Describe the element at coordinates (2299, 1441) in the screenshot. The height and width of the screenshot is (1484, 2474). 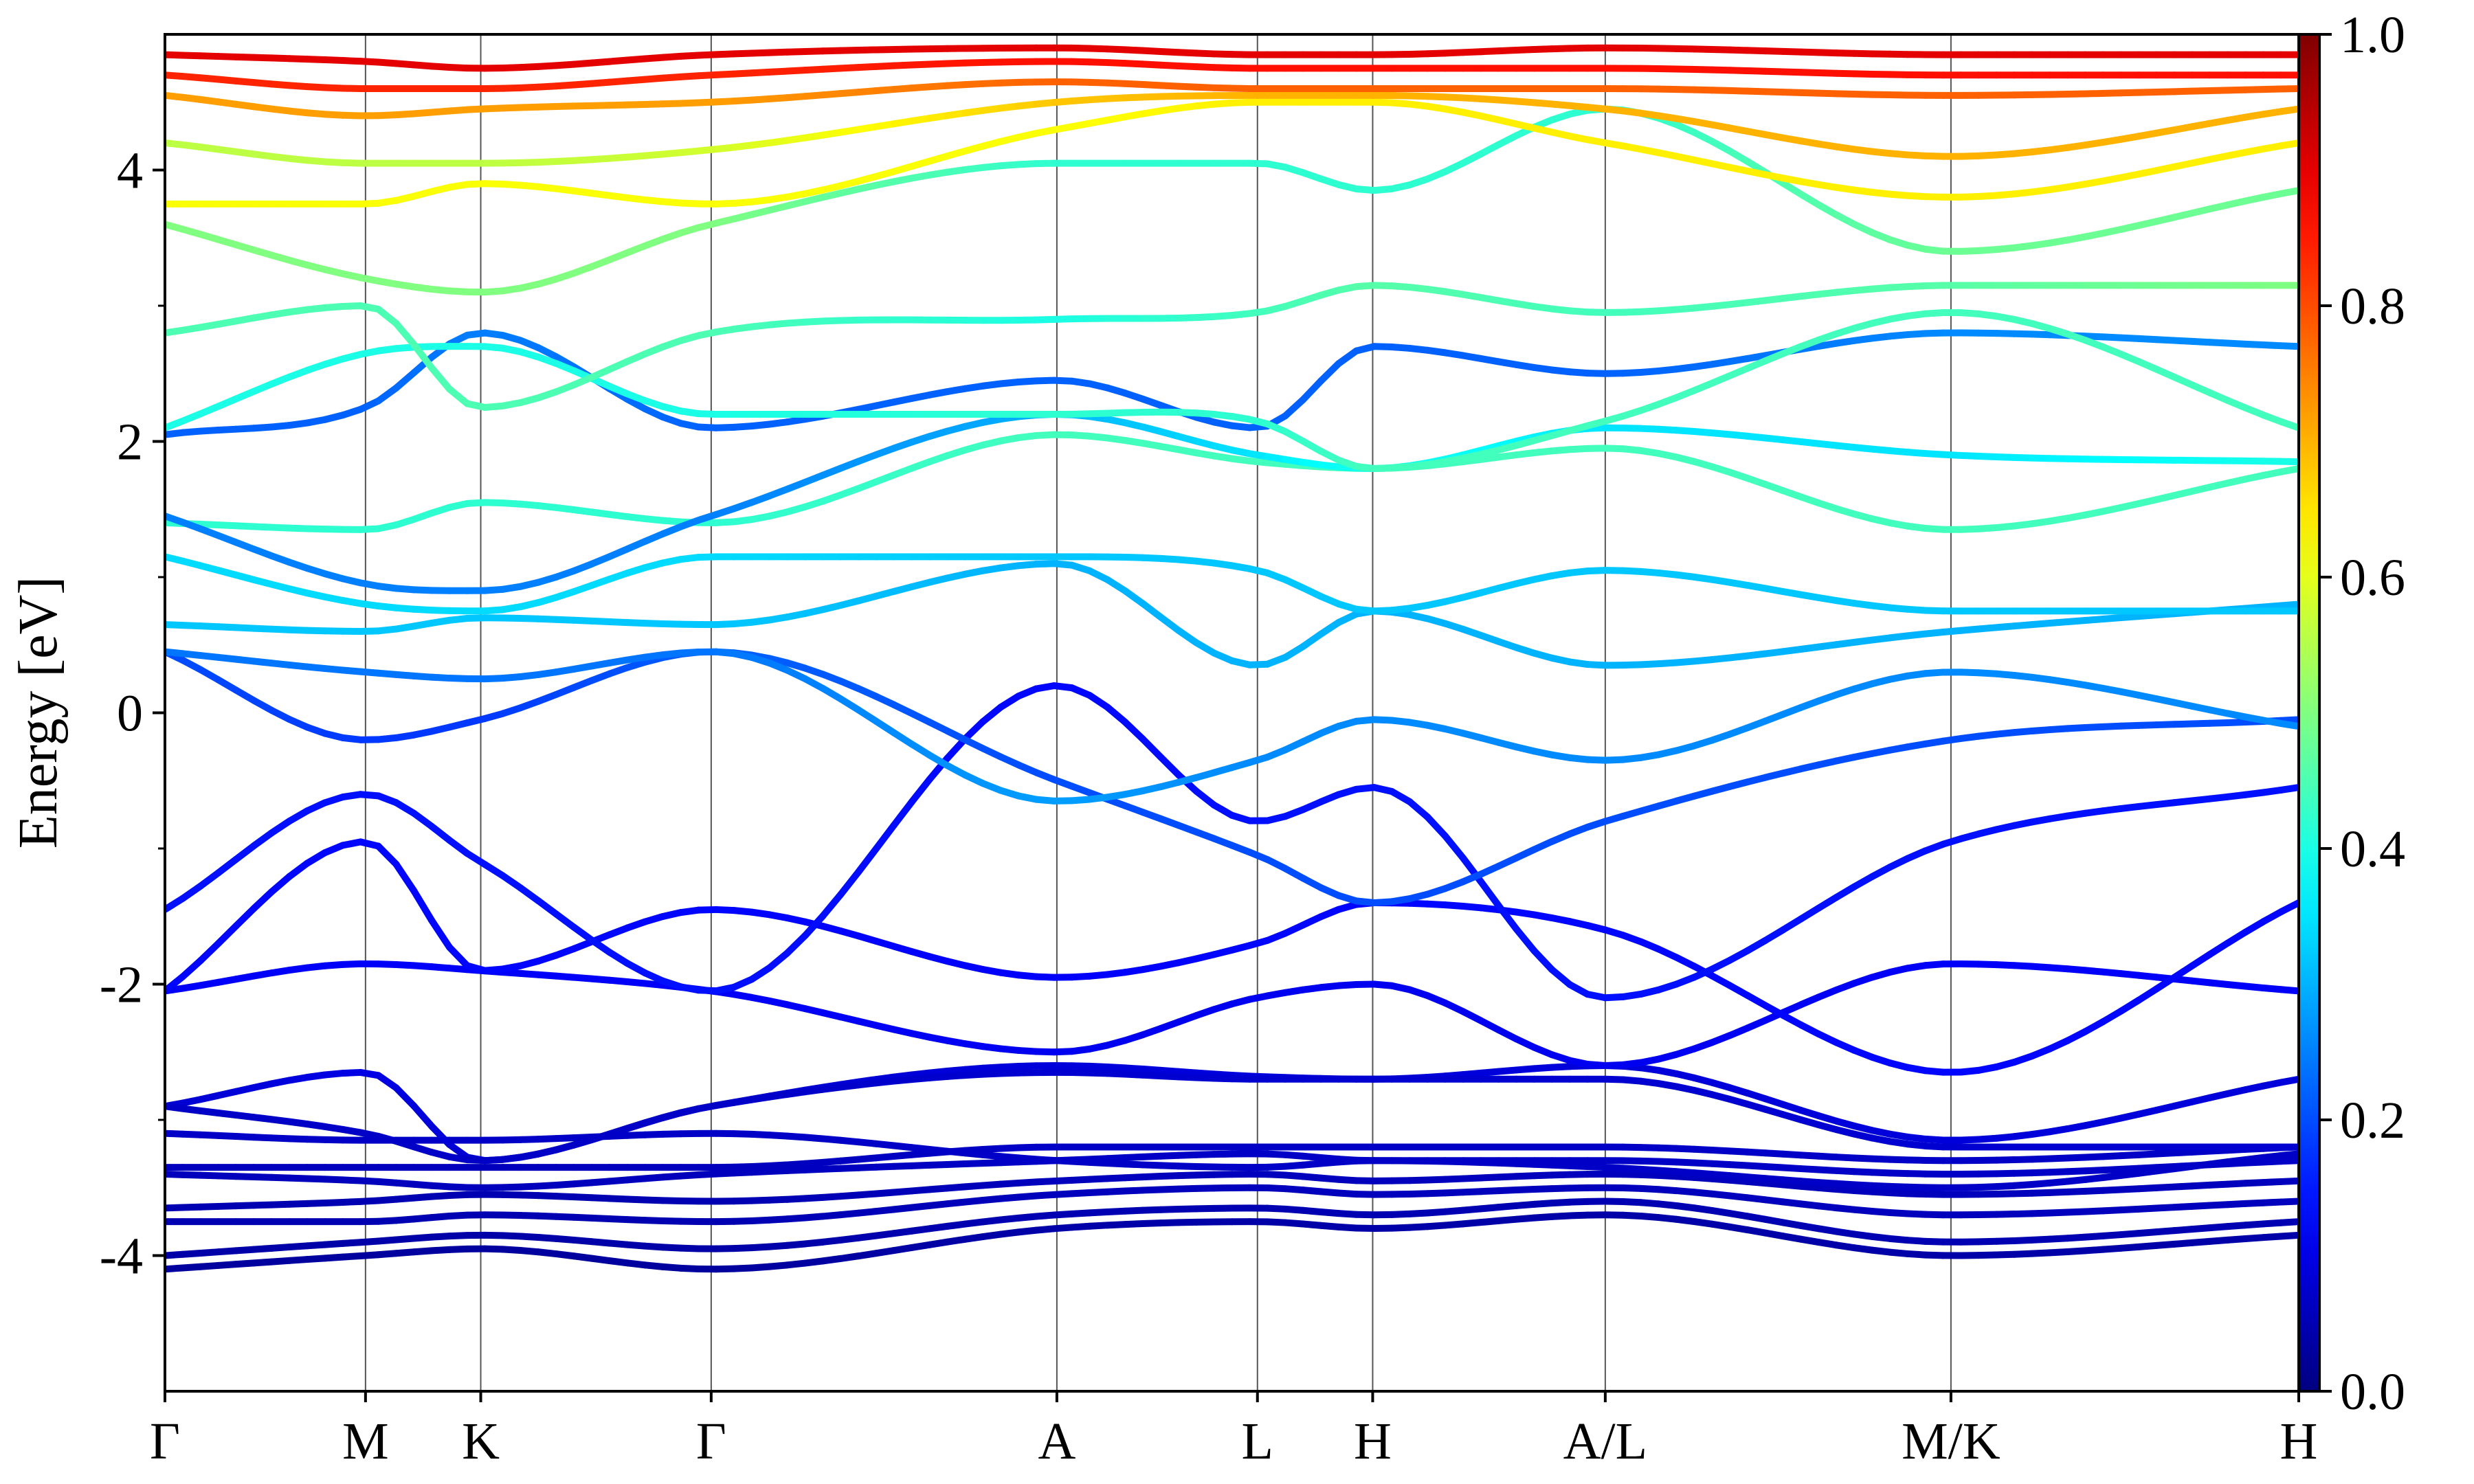
I see `x-tick-label-9: H` at that location.